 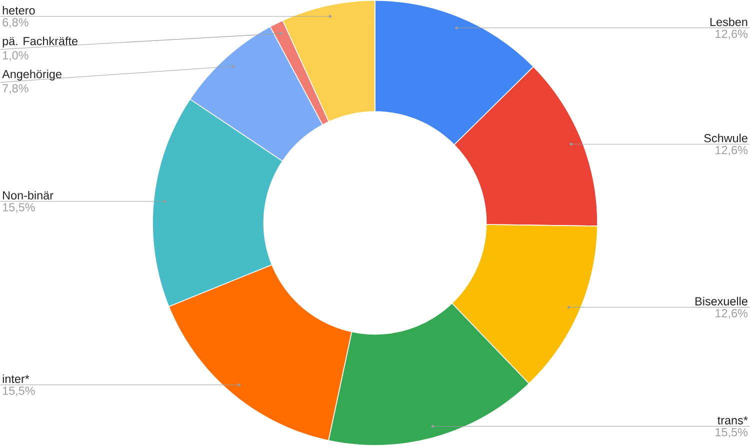 What do you see at coordinates (28, 195) in the screenshot?
I see `slice-label: Non-binär` at bounding box center [28, 195].